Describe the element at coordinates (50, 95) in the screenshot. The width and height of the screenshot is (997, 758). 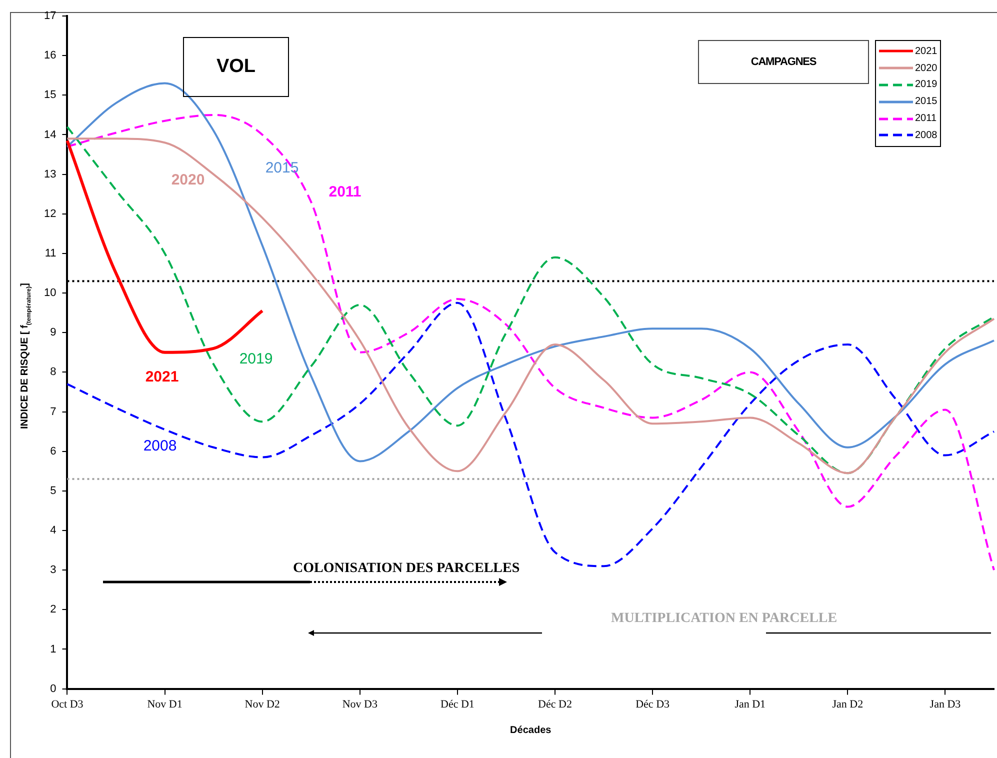
I see `y-tick-label: 15` at that location.